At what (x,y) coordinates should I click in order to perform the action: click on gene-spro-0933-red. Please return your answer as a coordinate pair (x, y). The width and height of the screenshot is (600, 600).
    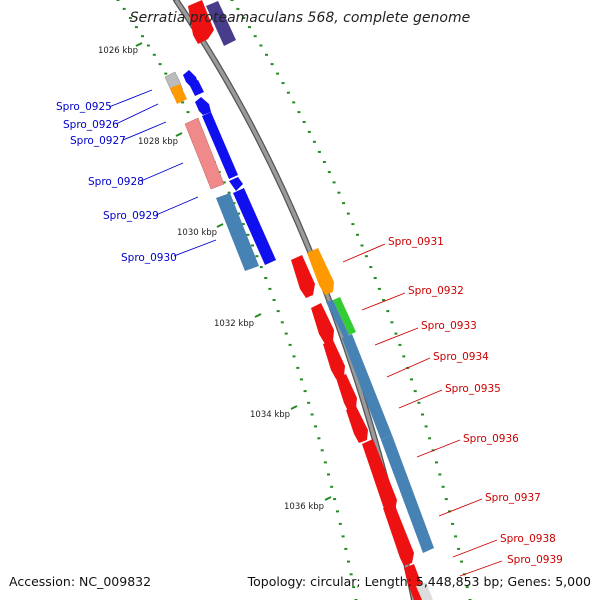
    Looking at the image, I should click on (334, 359).